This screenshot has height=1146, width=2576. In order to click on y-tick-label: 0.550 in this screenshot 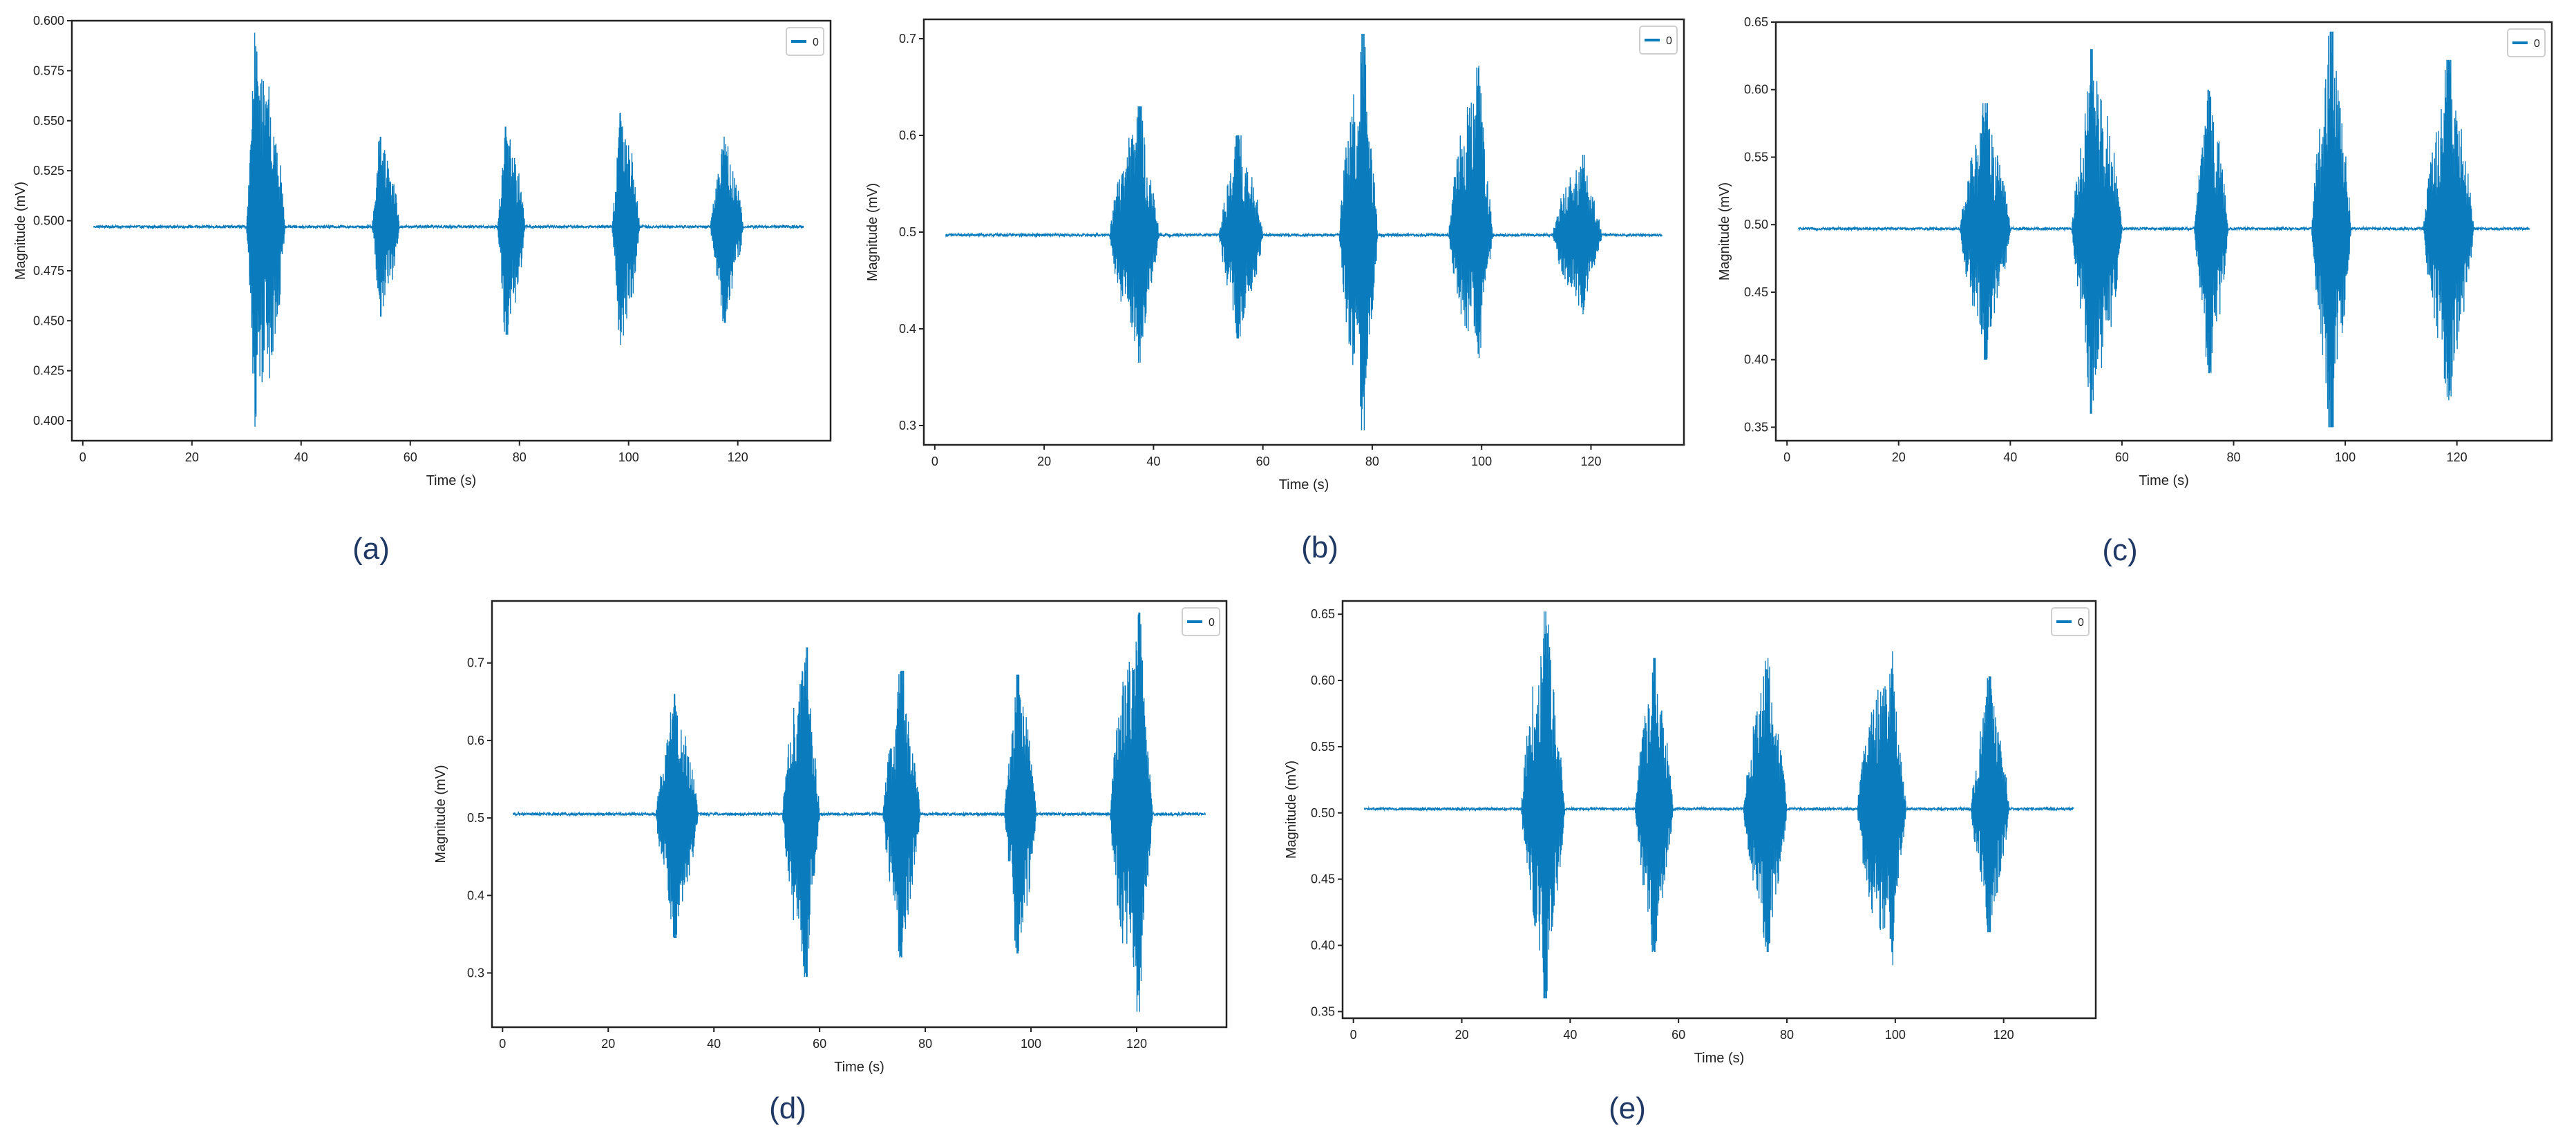, I will do `click(48, 121)`.